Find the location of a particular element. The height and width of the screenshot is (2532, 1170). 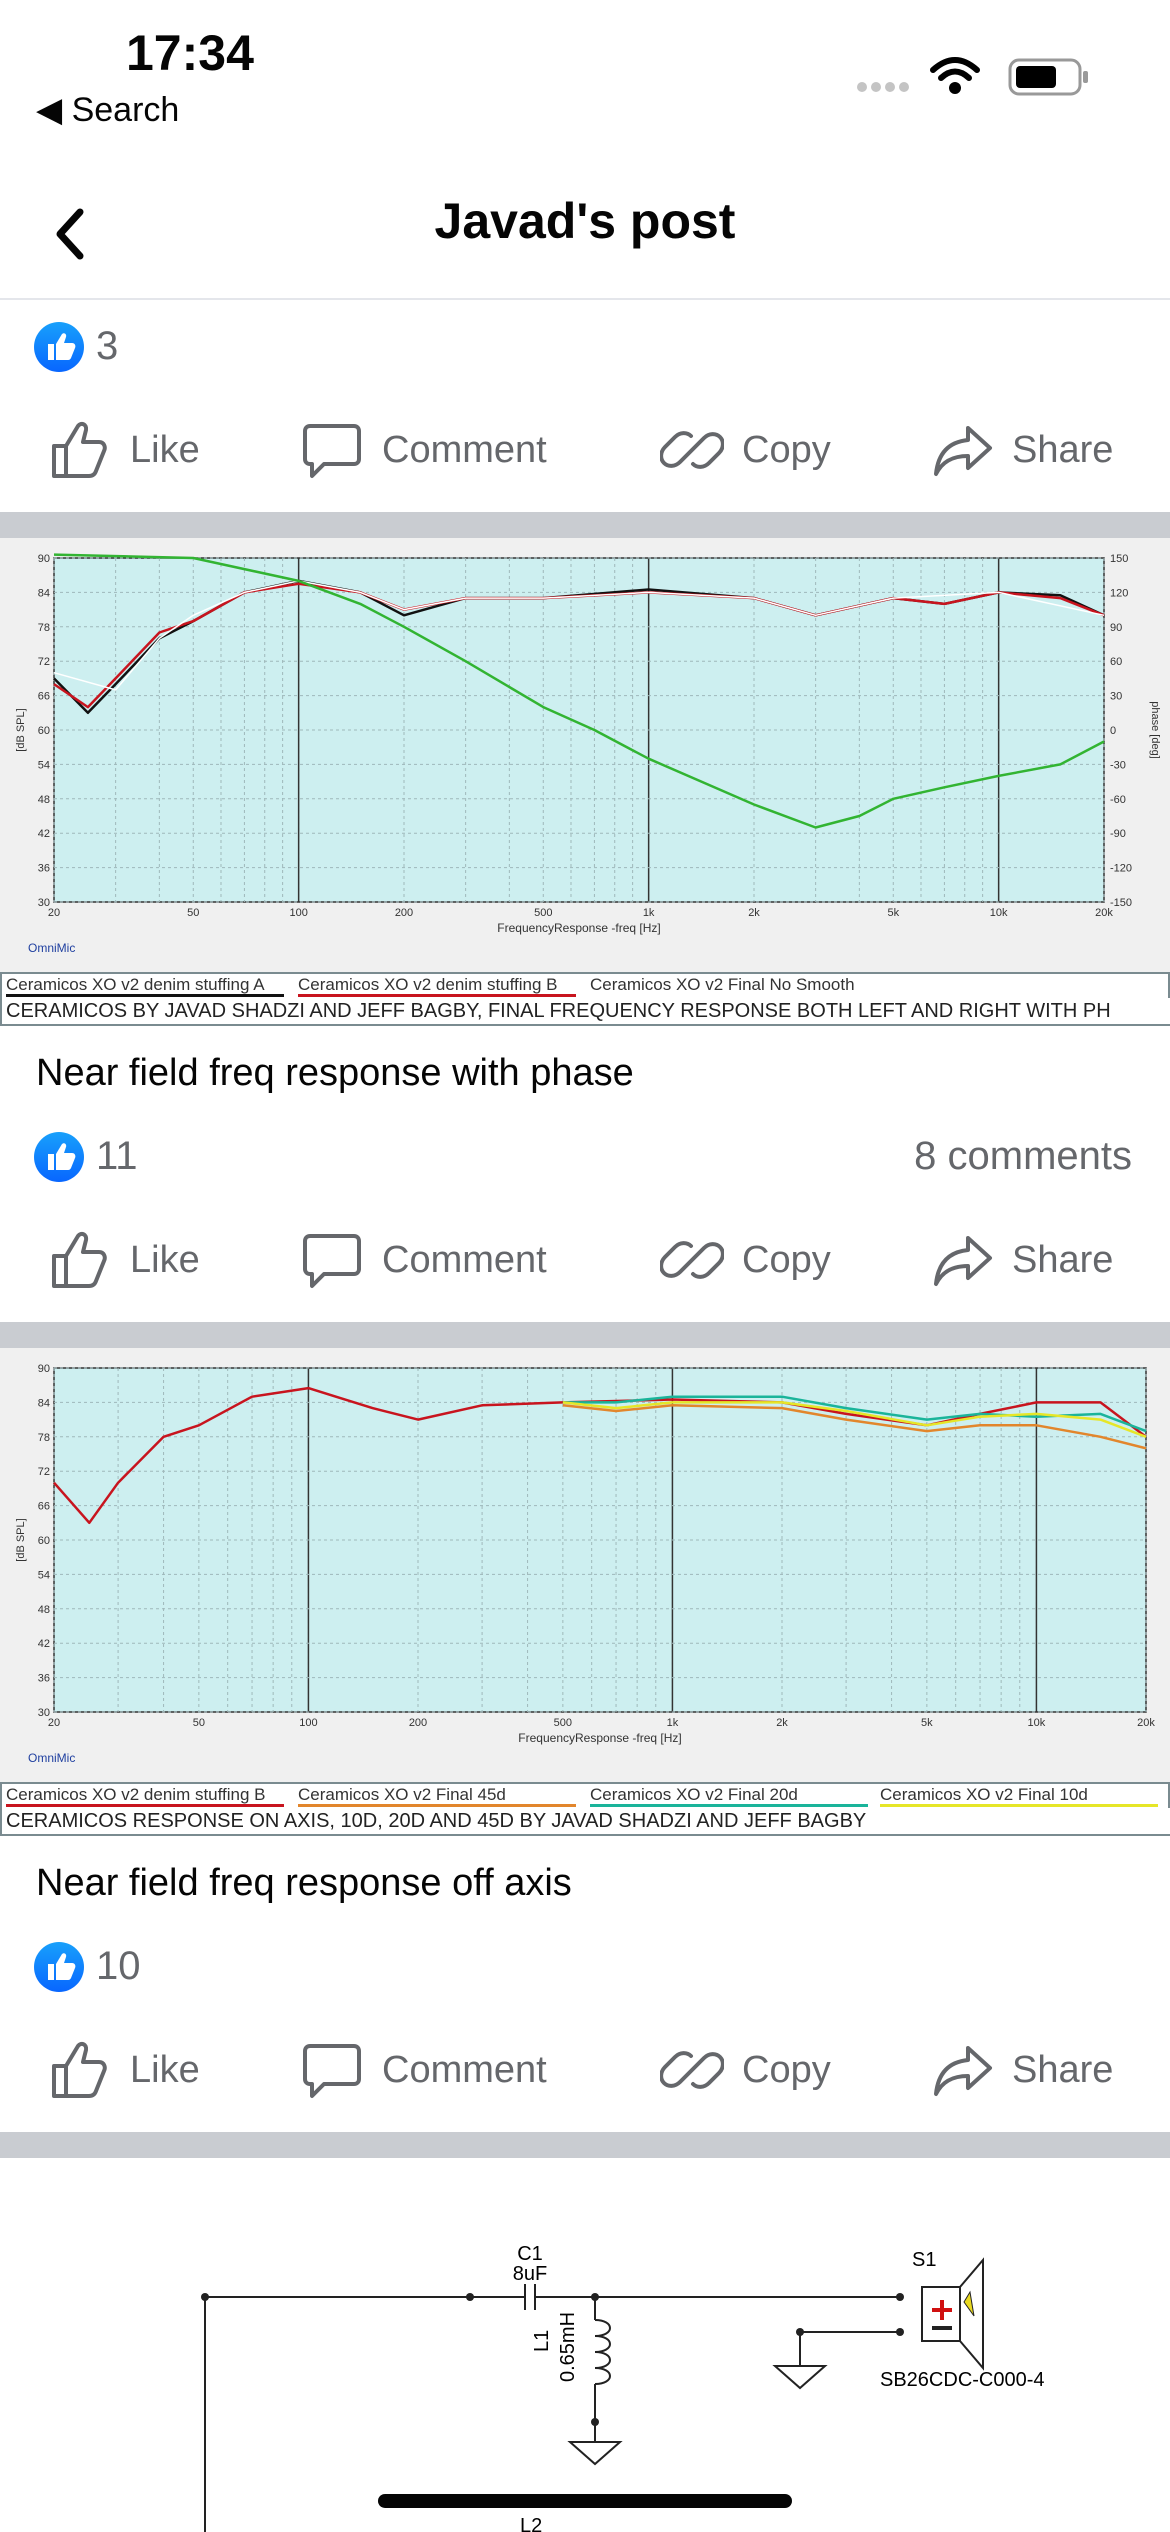

like-count: 3 is located at coordinates (107, 346).